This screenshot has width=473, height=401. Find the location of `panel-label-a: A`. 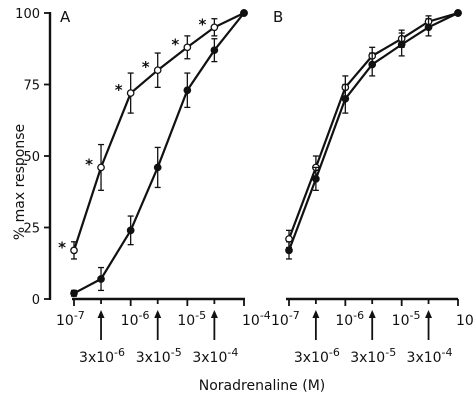

panel-label-a: A is located at coordinates (65, 17).